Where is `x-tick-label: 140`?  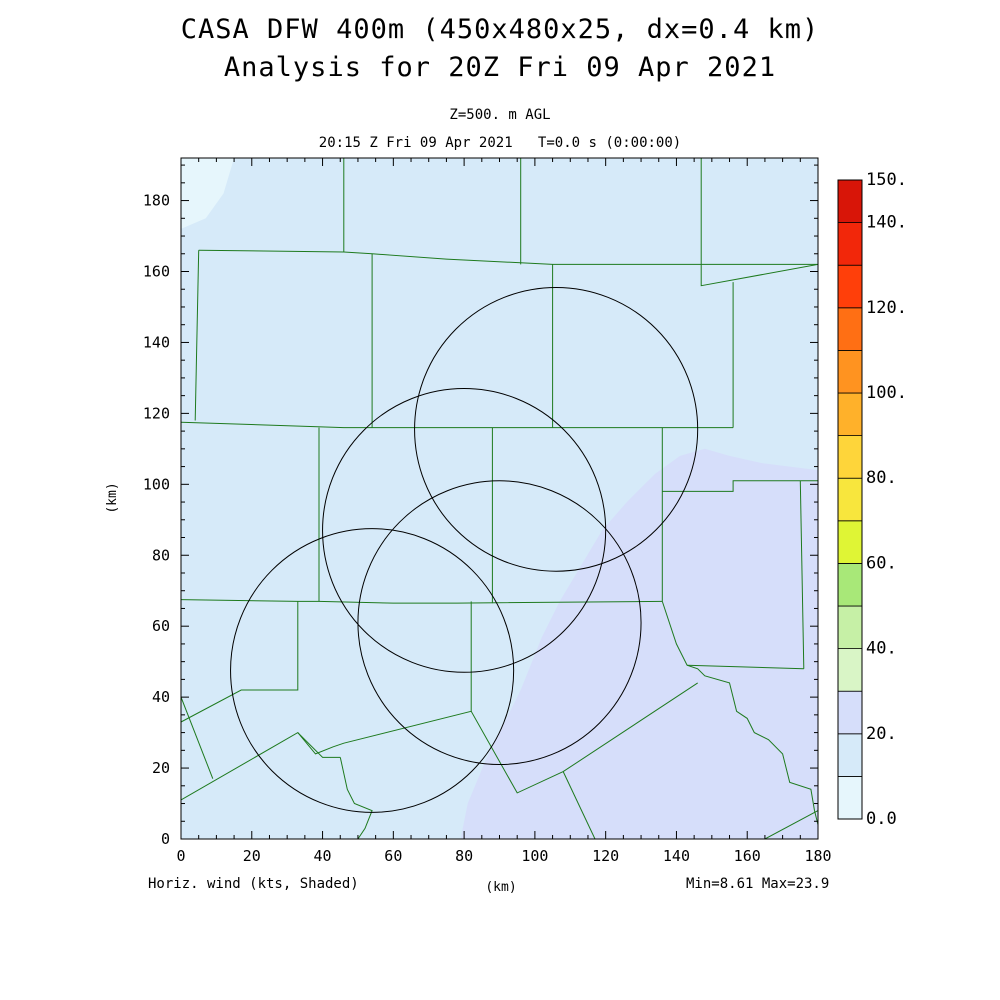
x-tick-label: 140 is located at coordinates (676, 856).